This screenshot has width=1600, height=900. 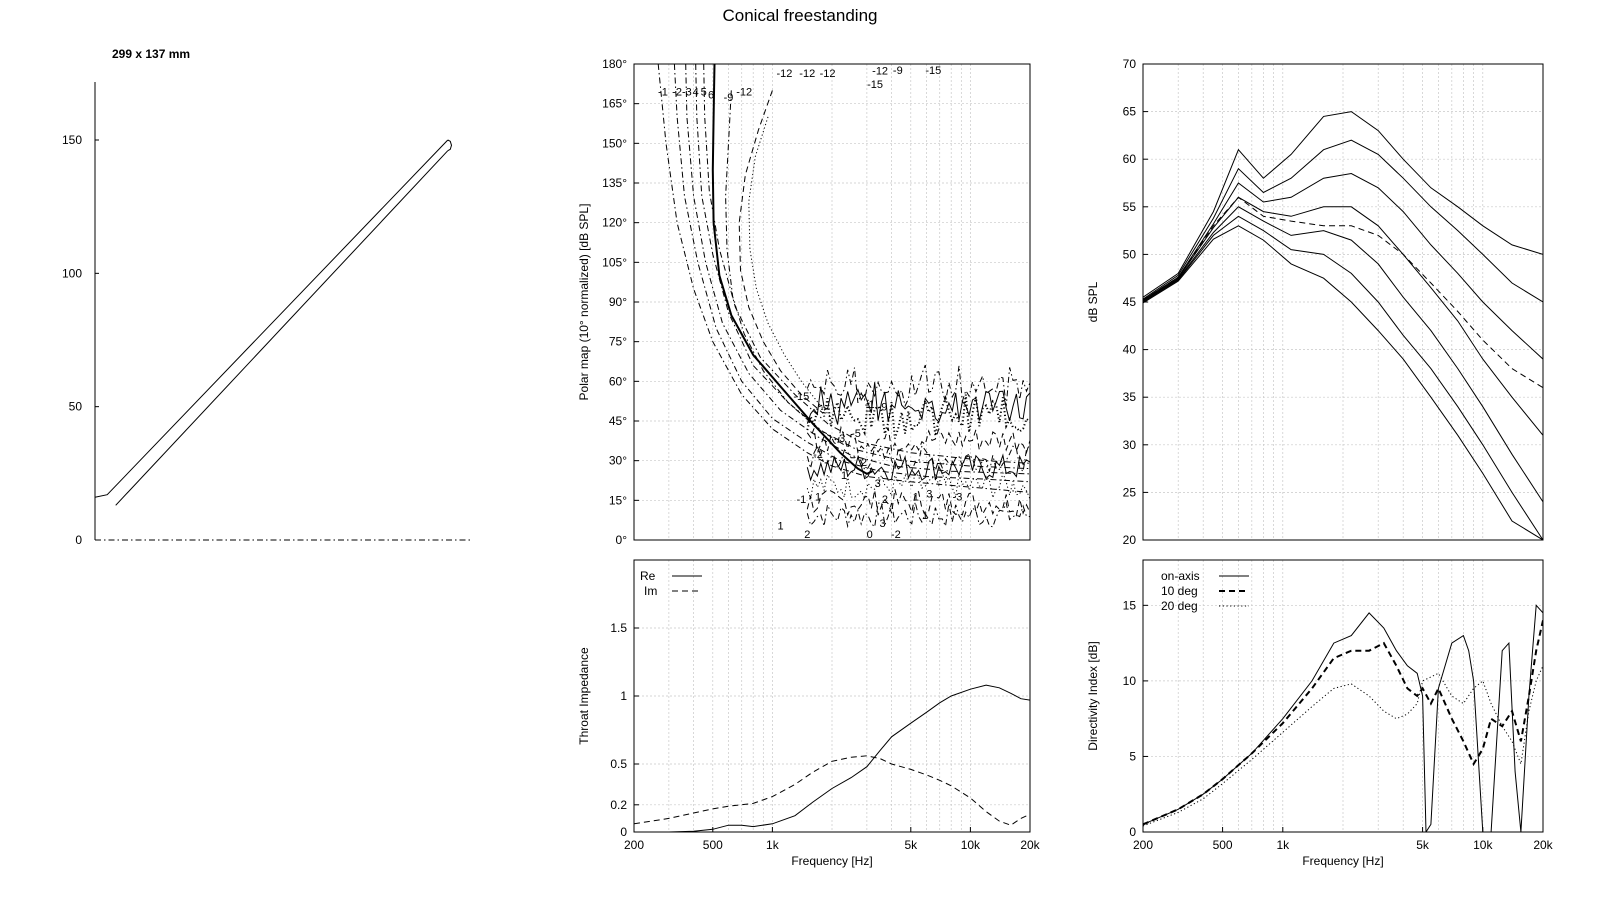 What do you see at coordinates (282, 328) in the screenshot?
I see `profile-wall-lower` at bounding box center [282, 328].